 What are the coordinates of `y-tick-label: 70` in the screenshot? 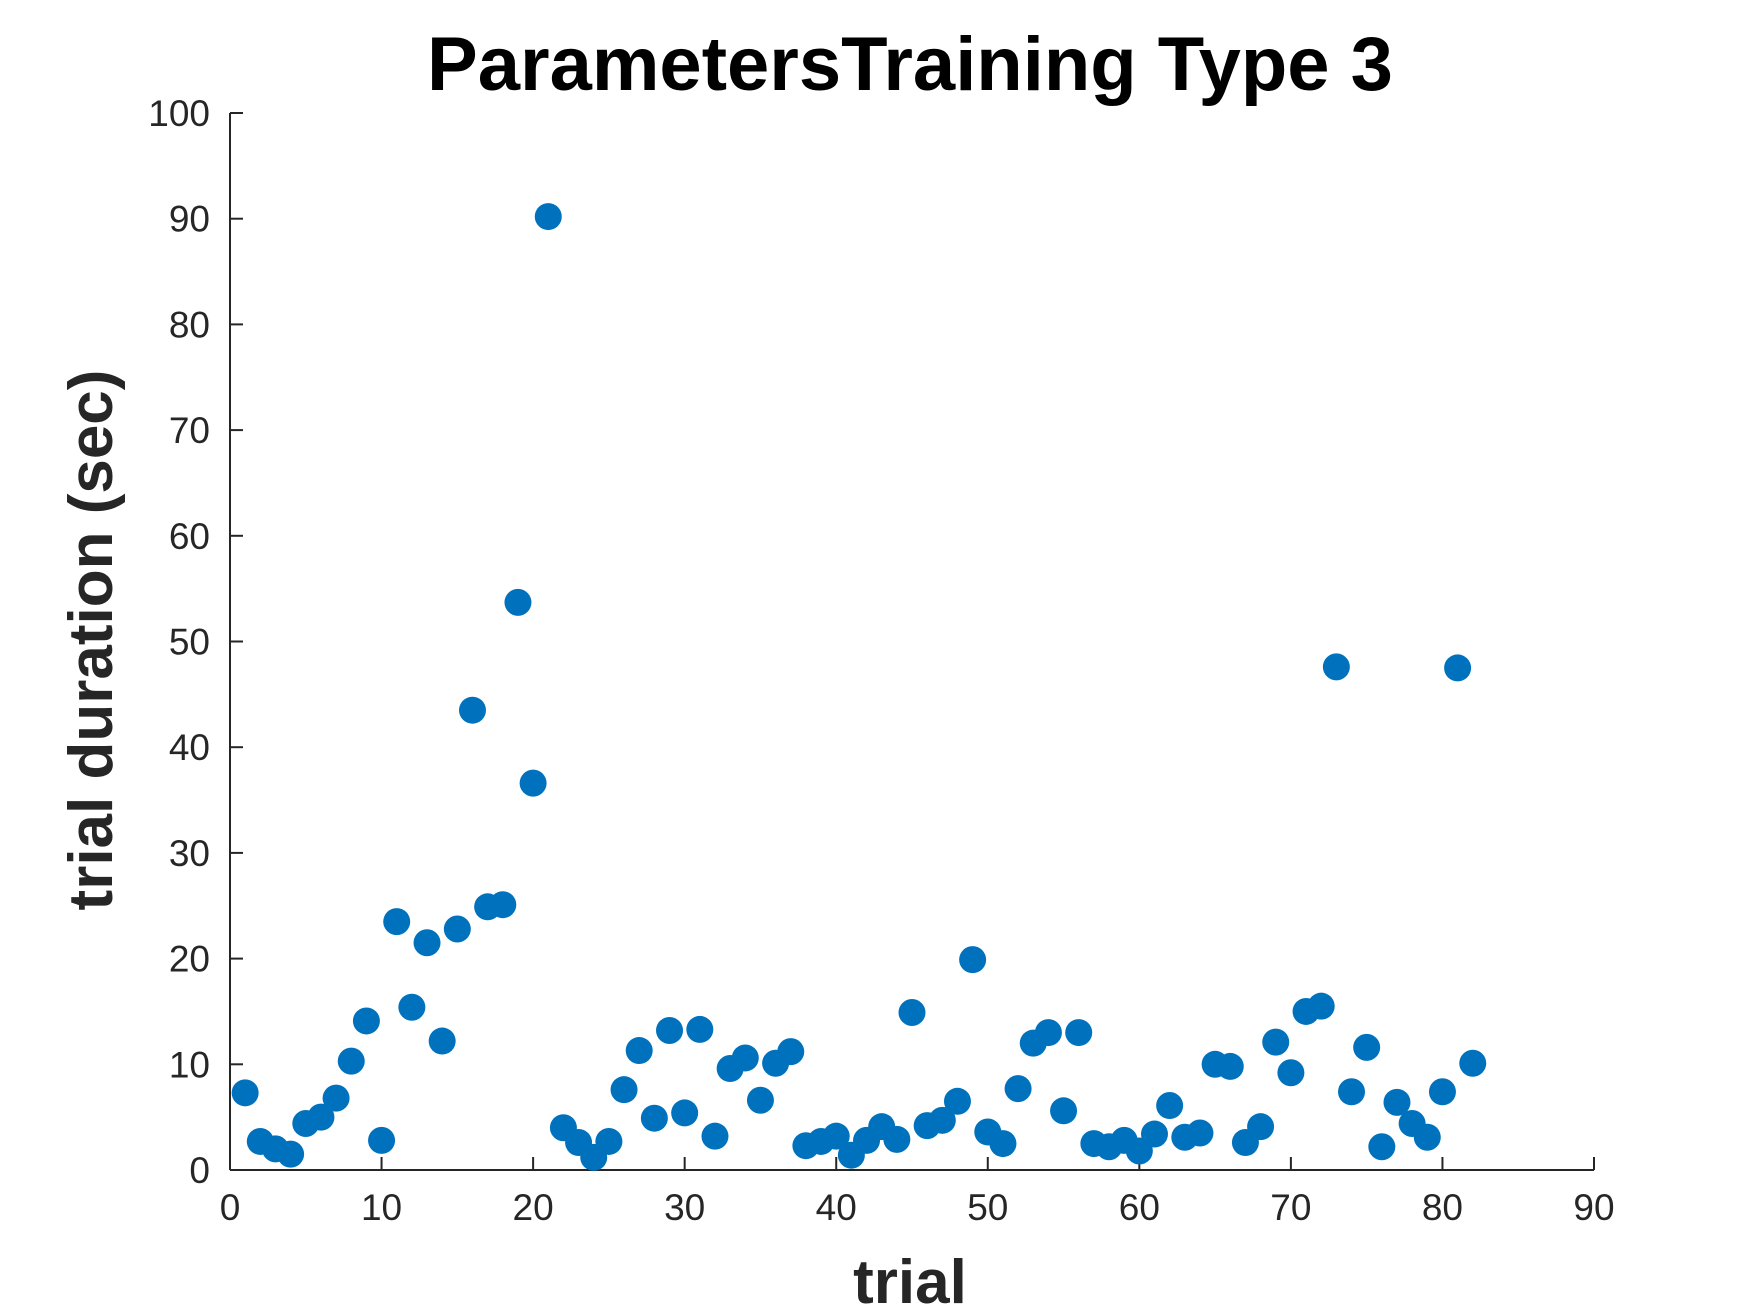 It's located at (189, 430).